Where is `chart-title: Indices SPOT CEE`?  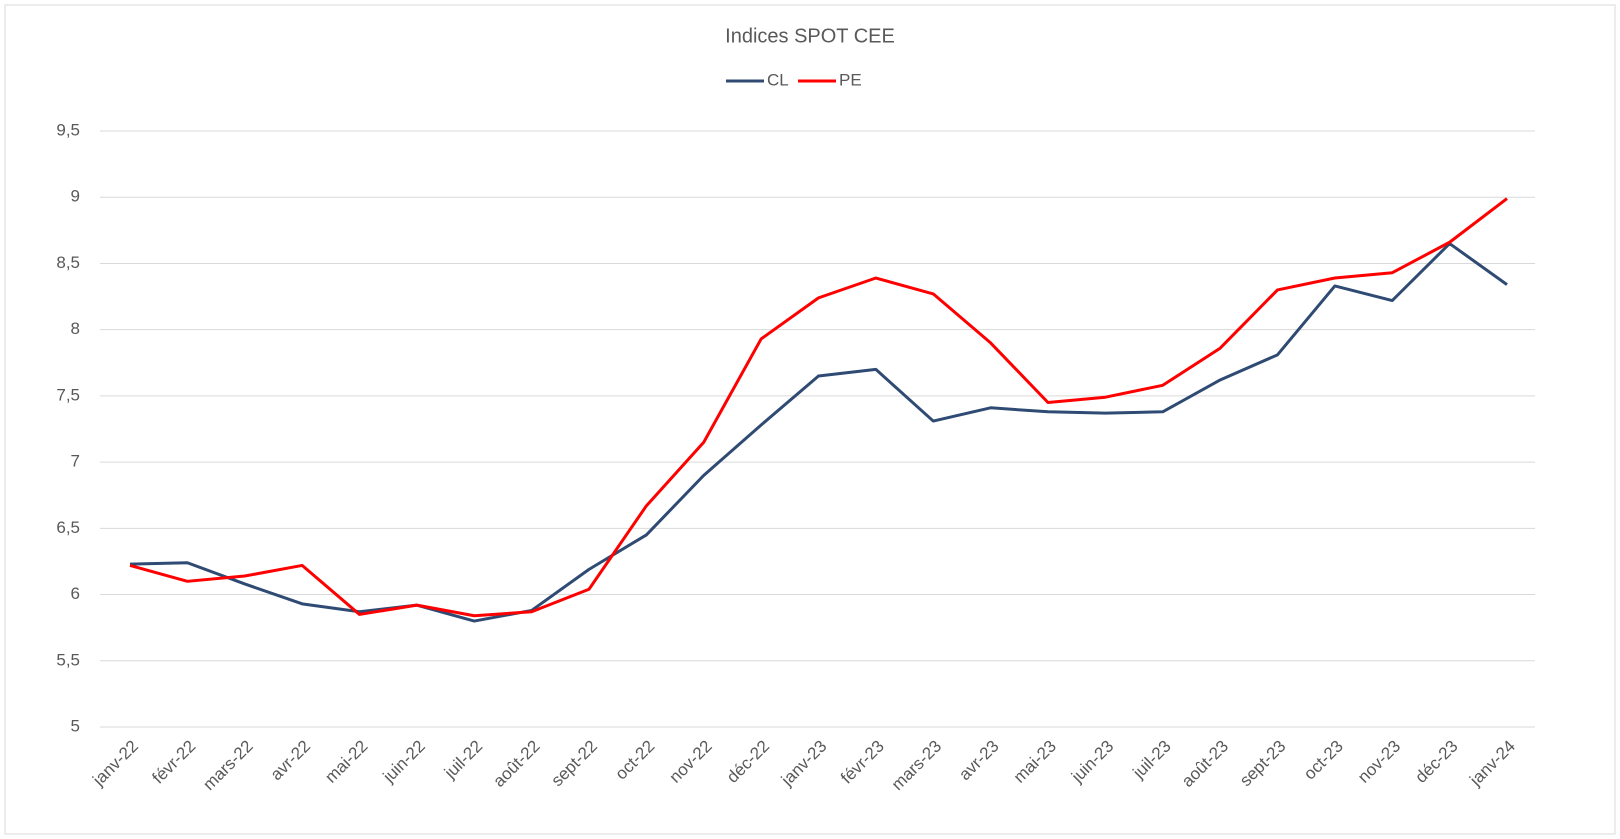 chart-title: Indices SPOT CEE is located at coordinates (810, 36).